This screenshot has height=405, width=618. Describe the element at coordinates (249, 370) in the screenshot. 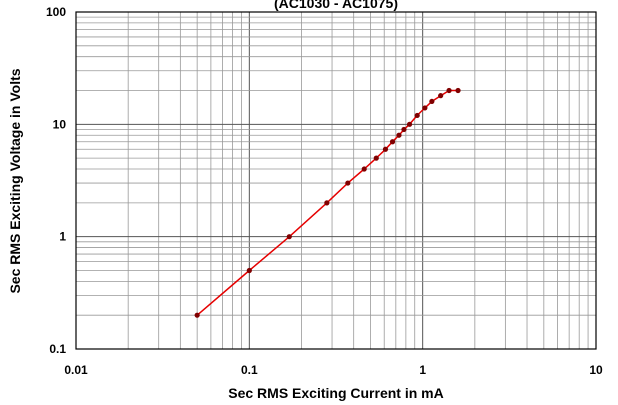

I see `x-tick-label: 0.1` at that location.